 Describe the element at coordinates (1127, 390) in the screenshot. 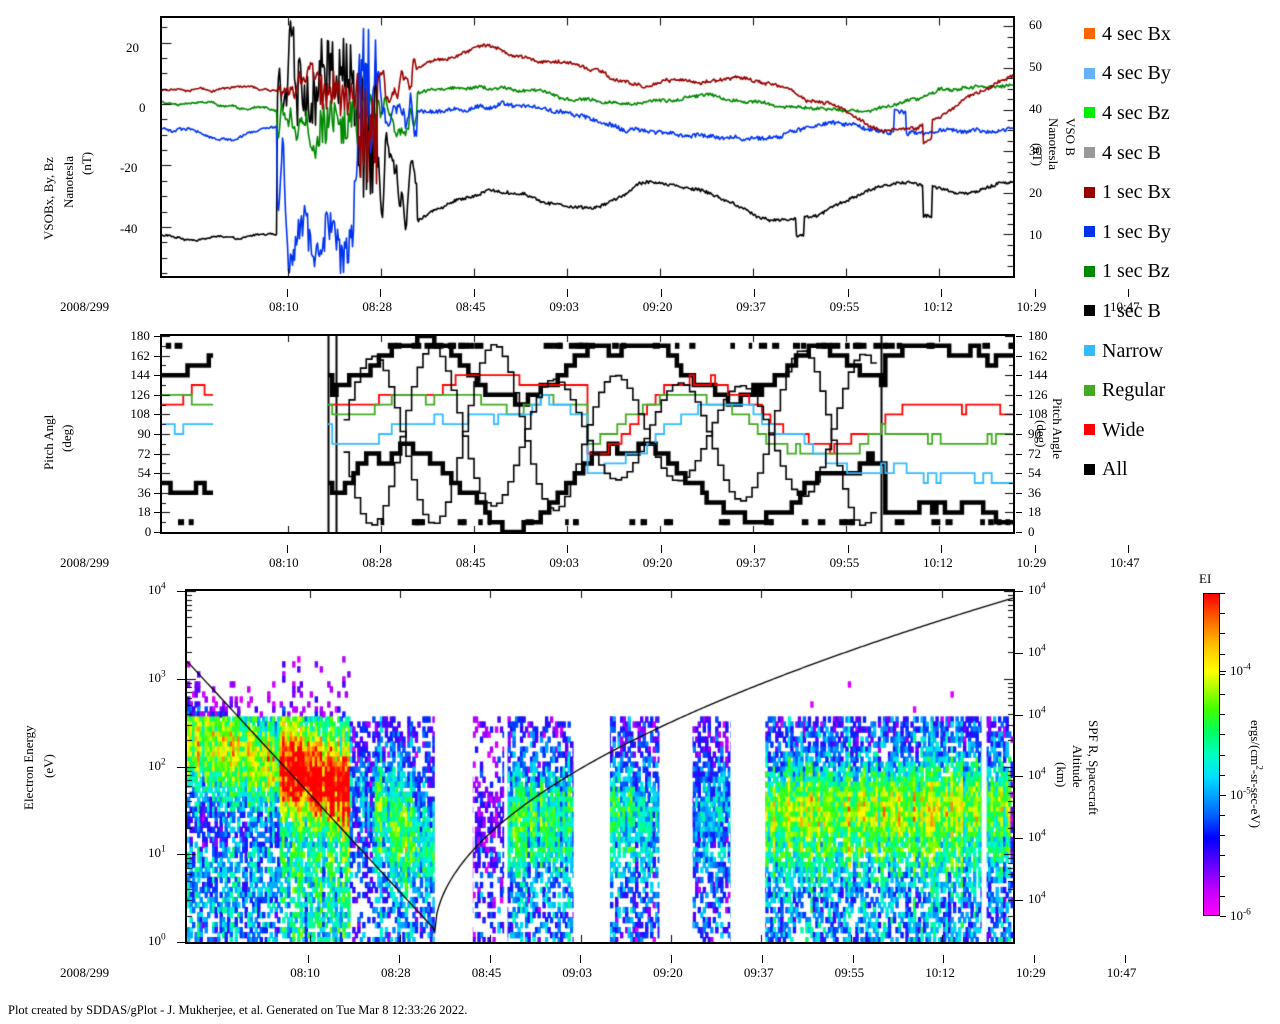

I see `legend-item-regular: Regular` at that location.